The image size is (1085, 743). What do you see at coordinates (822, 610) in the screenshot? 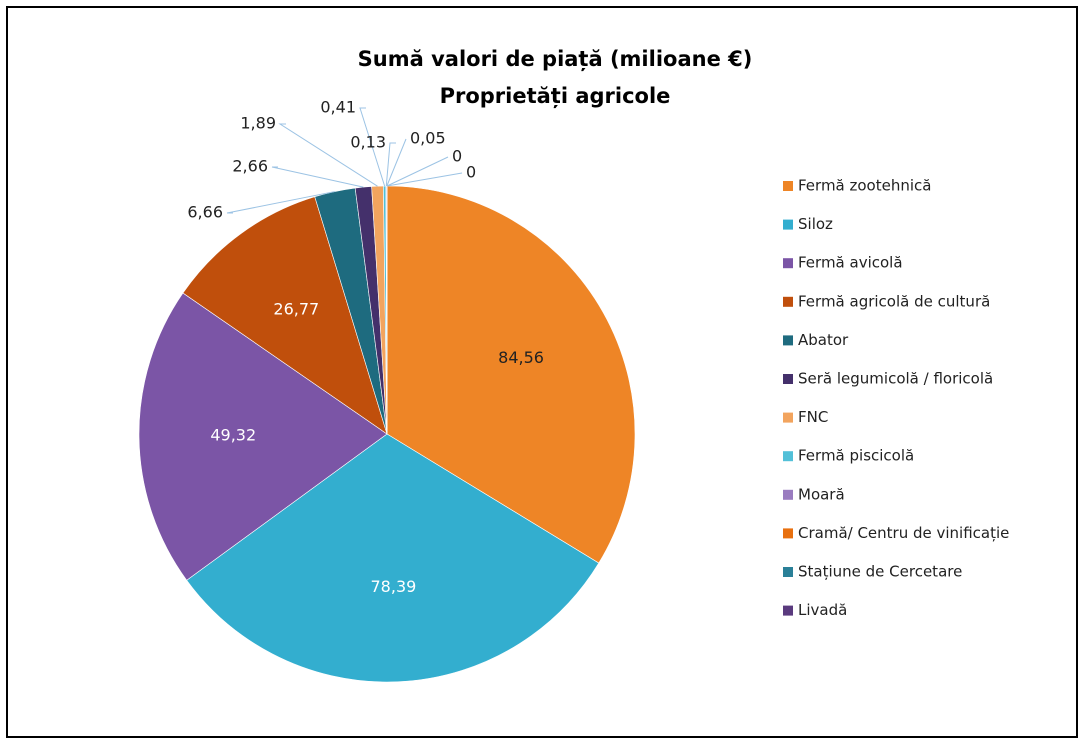
I see `legend-label: Livadă` at bounding box center [822, 610].